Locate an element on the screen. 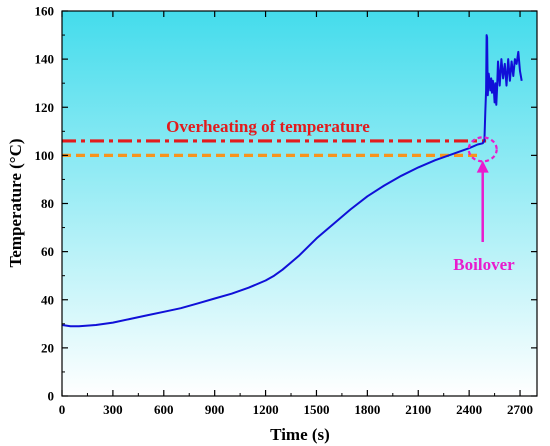 The width and height of the screenshot is (550, 446). x-tick-label: 1200 is located at coordinates (266, 409).